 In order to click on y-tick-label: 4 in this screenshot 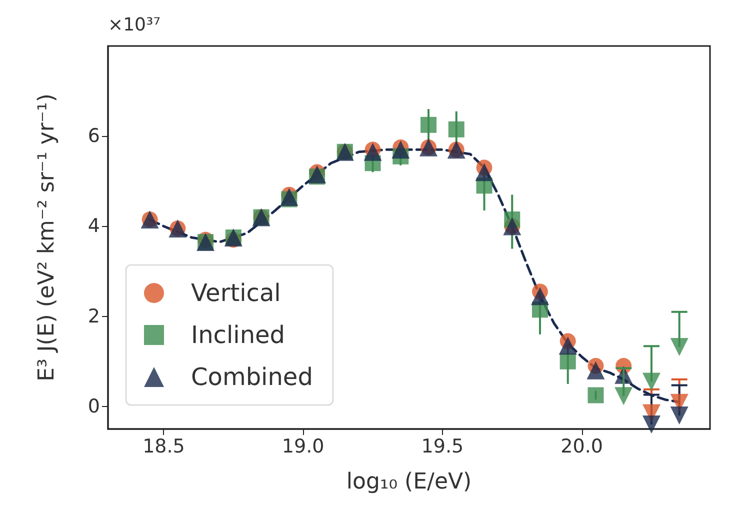, I will do `click(94, 226)`.